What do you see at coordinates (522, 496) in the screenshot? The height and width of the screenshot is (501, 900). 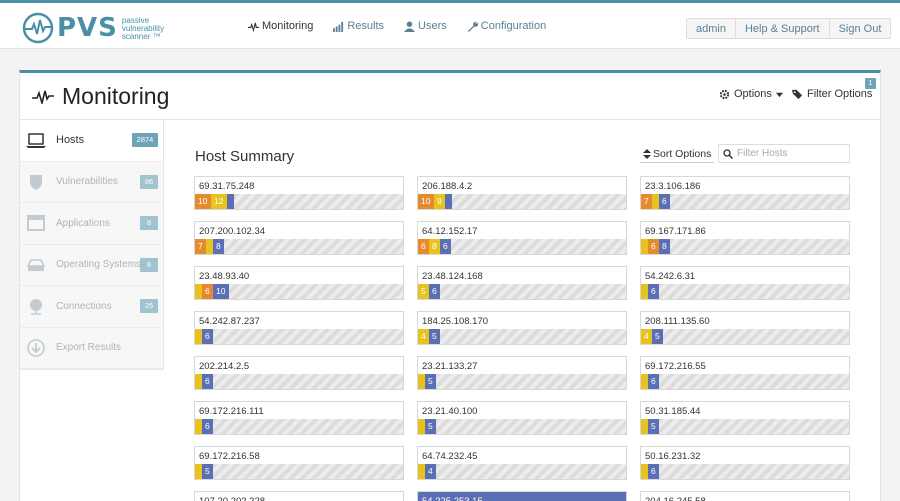 I see `host-card: 54.225.253.15` at bounding box center [522, 496].